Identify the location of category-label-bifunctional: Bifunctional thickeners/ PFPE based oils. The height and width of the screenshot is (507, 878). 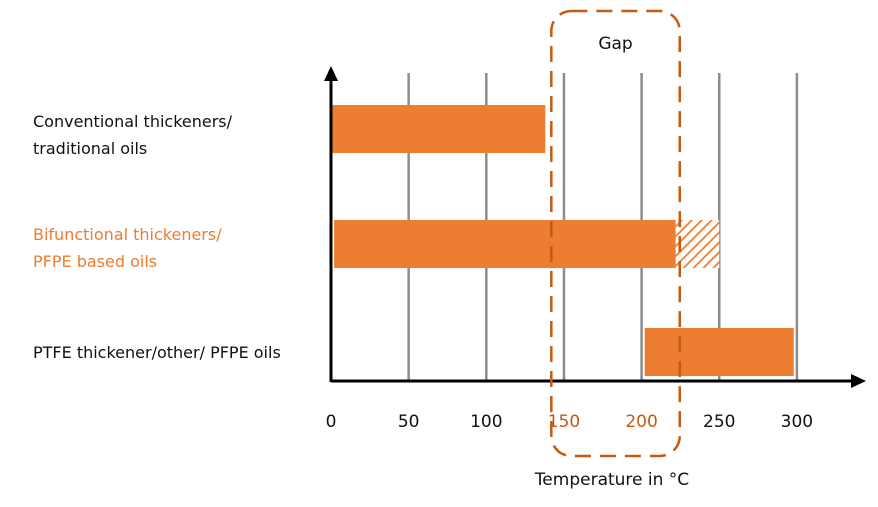
(127, 248).